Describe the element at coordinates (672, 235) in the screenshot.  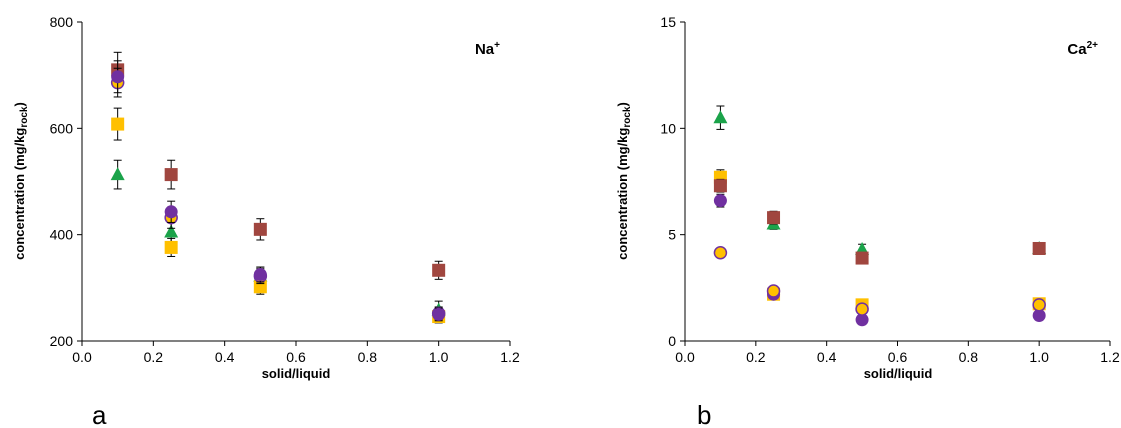
I see `panel-b-y-tick-label: 5` at that location.